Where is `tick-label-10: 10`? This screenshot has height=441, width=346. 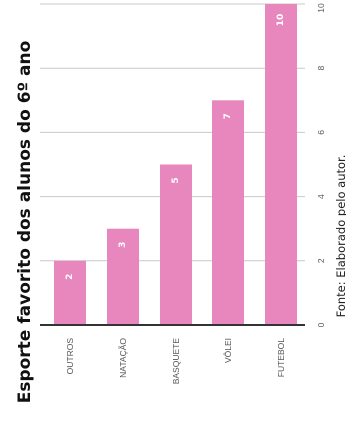 tick-label-10: 10 is located at coordinates (321, 8).